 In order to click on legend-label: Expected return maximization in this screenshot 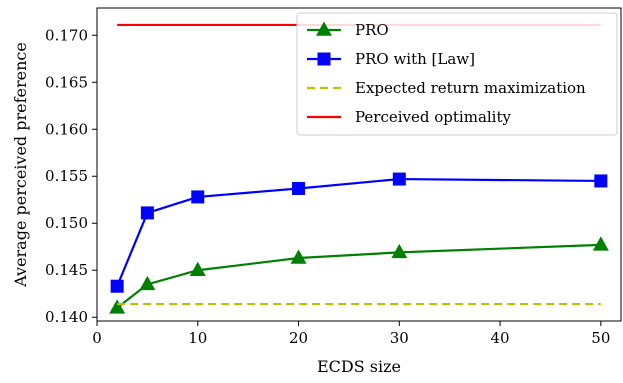, I will do `click(470, 88)`.